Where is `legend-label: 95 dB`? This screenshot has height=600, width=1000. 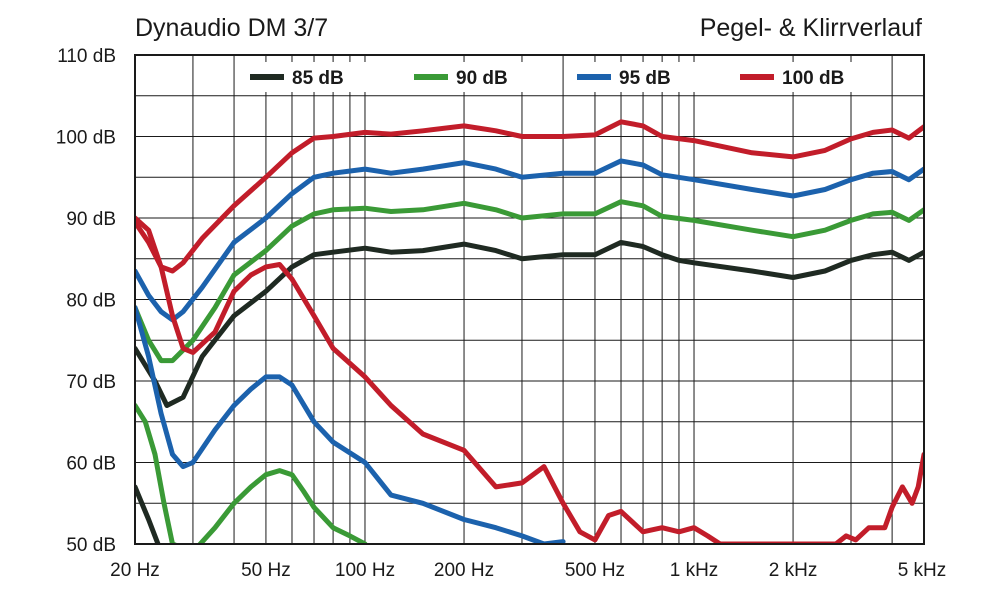
legend-label: 95 dB is located at coordinates (645, 78).